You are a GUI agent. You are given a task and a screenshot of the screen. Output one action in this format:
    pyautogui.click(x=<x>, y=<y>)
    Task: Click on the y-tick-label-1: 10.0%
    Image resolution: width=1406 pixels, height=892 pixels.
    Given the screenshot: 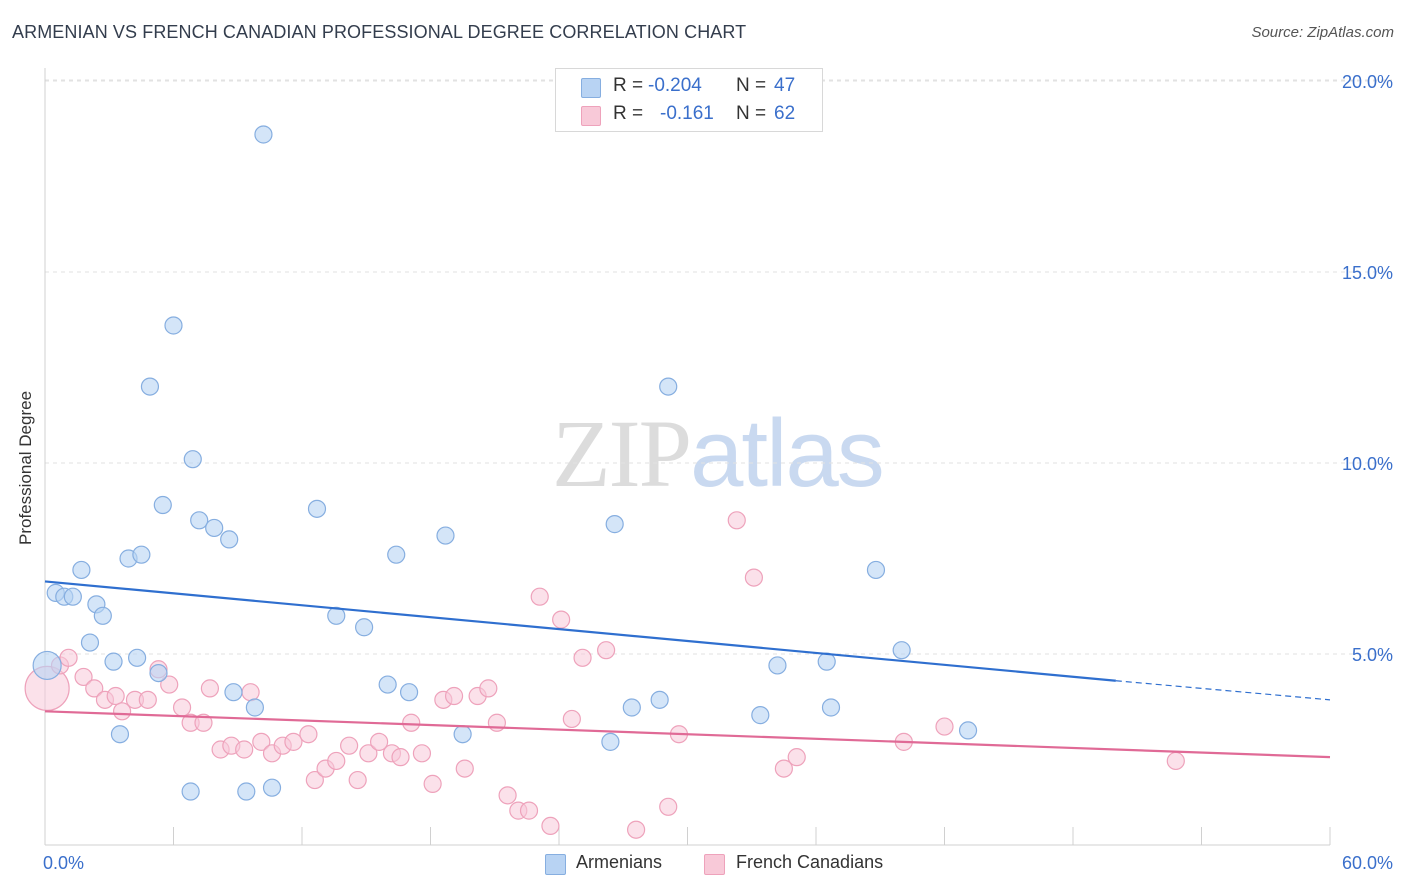 What is the action you would take?
    pyautogui.click(x=1367, y=464)
    